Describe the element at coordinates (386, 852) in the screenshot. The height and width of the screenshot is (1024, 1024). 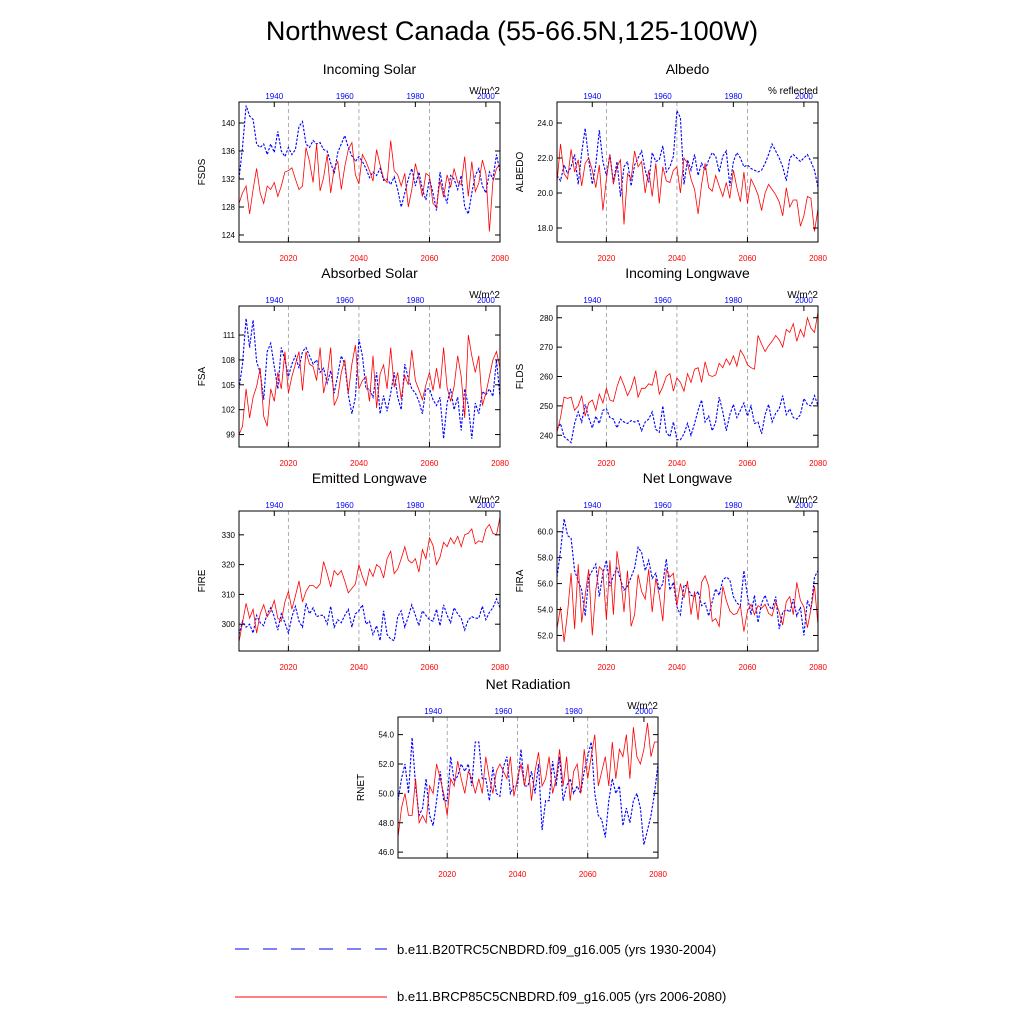
I see `y-tick-label: 46.0` at that location.